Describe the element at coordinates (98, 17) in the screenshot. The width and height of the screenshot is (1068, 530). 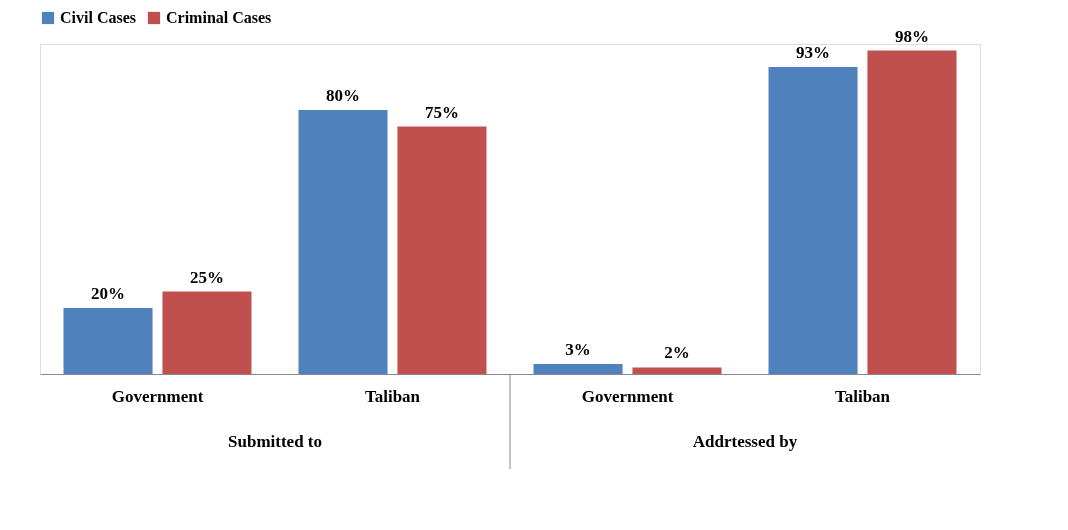
I see `legend-label: Civil Cases` at that location.